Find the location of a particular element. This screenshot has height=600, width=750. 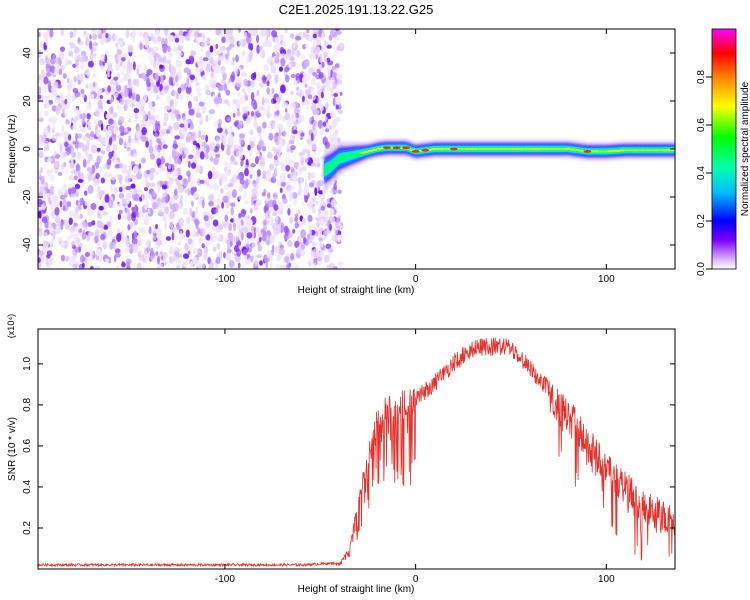

snr-y-tick-label: 0.4 is located at coordinates (27, 487).